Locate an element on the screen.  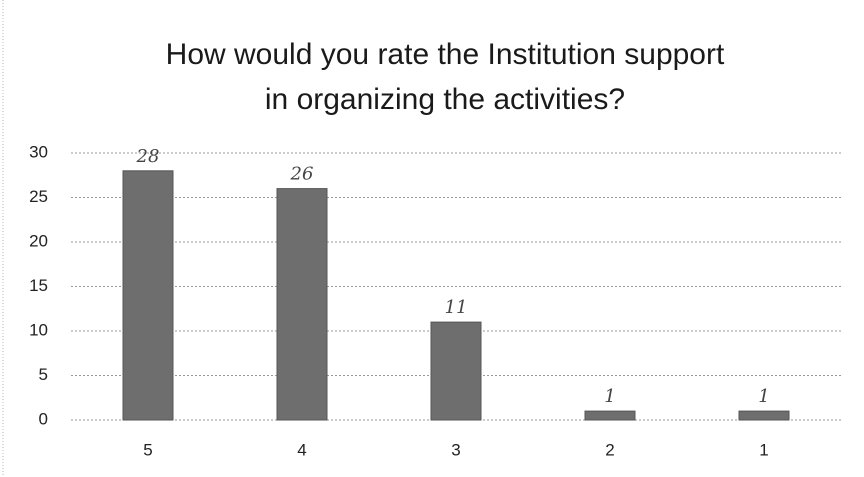
y-tick-label: 0 is located at coordinates (43, 418).